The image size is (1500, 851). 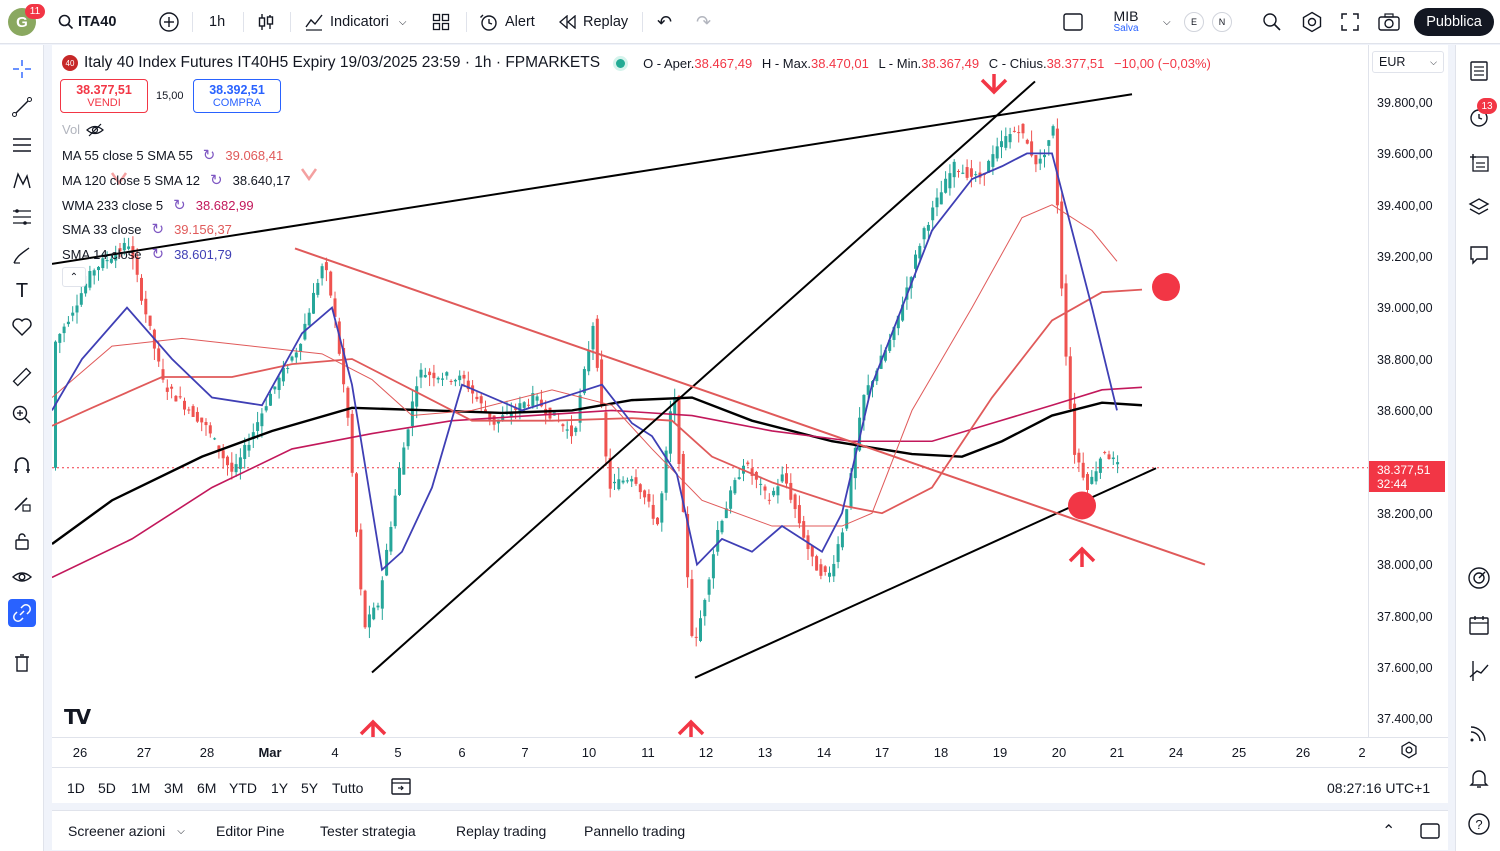 What do you see at coordinates (22, 465) in the screenshot?
I see `magnet-icon` at bounding box center [22, 465].